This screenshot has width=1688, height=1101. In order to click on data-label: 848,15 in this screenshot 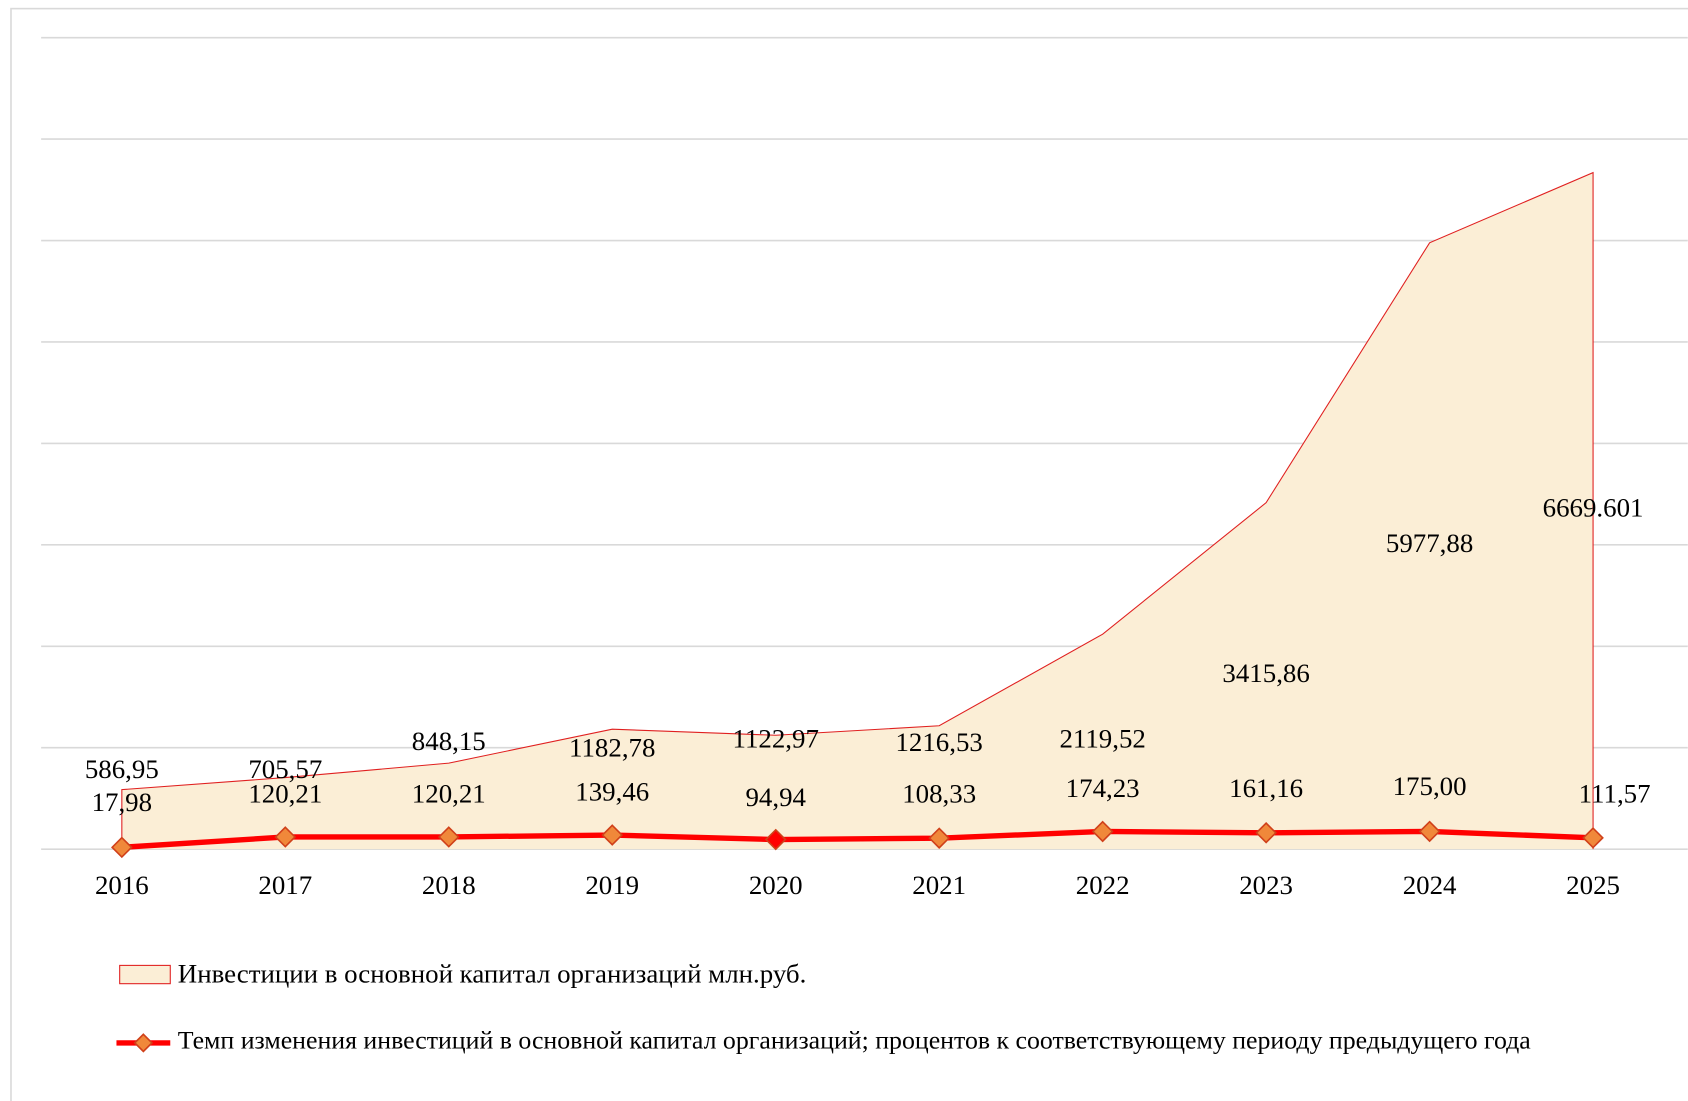, I will do `click(449, 741)`.